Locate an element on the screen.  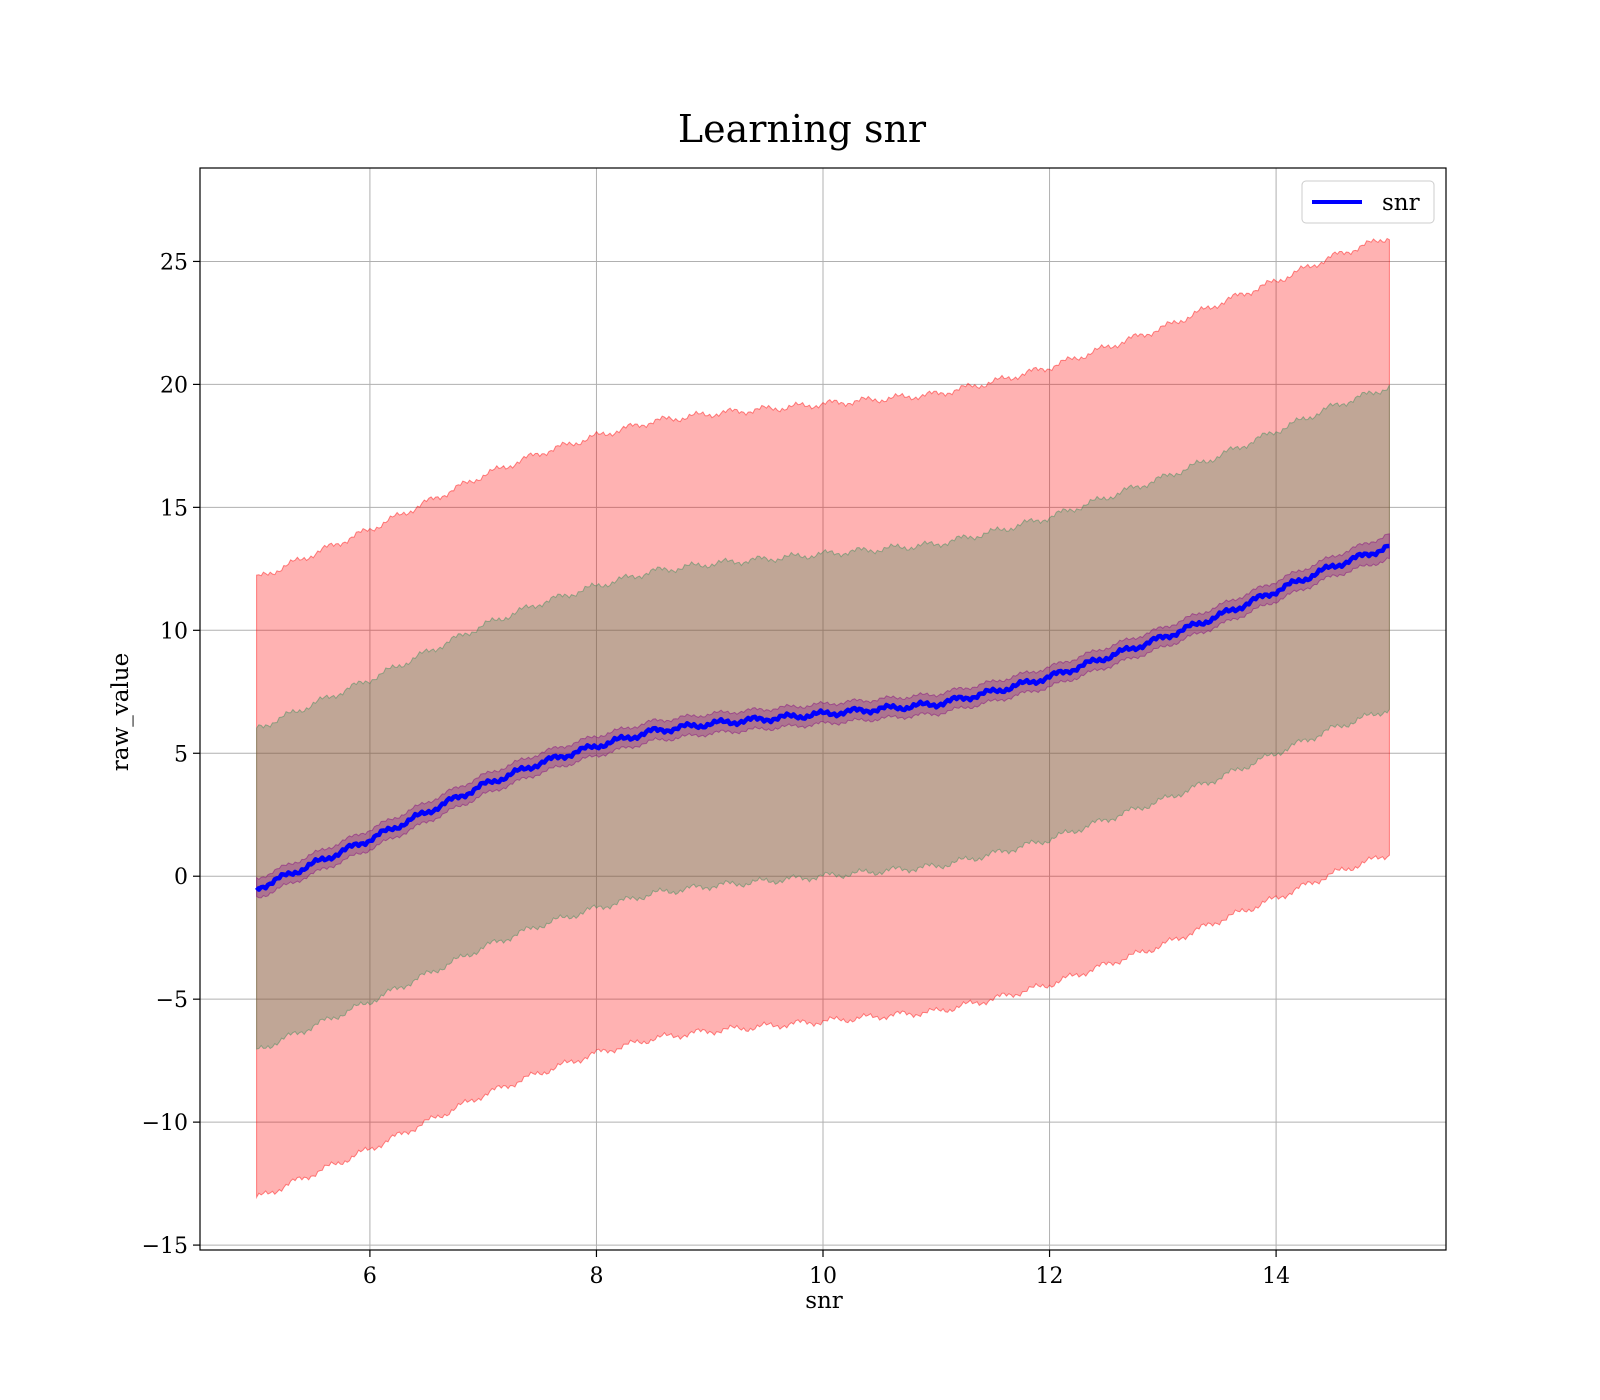
y-tick-label: 20 is located at coordinates (174, 385).